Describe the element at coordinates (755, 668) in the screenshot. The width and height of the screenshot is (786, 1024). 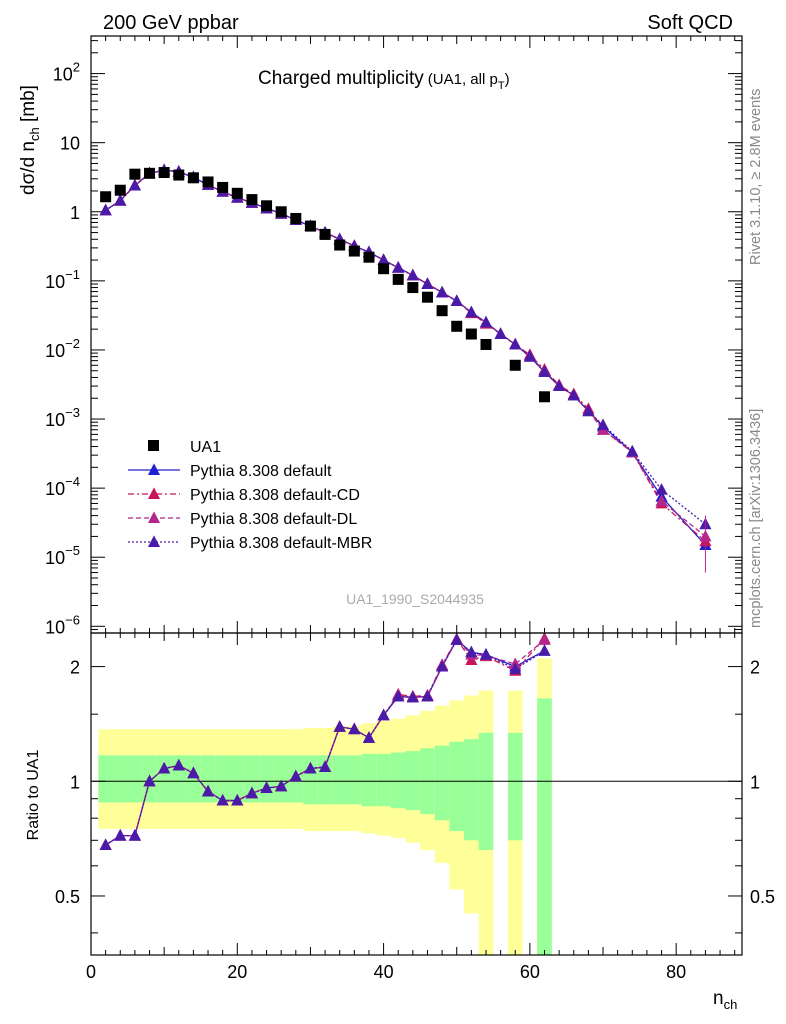
I see `ratio-tick-label-right: 2` at that location.